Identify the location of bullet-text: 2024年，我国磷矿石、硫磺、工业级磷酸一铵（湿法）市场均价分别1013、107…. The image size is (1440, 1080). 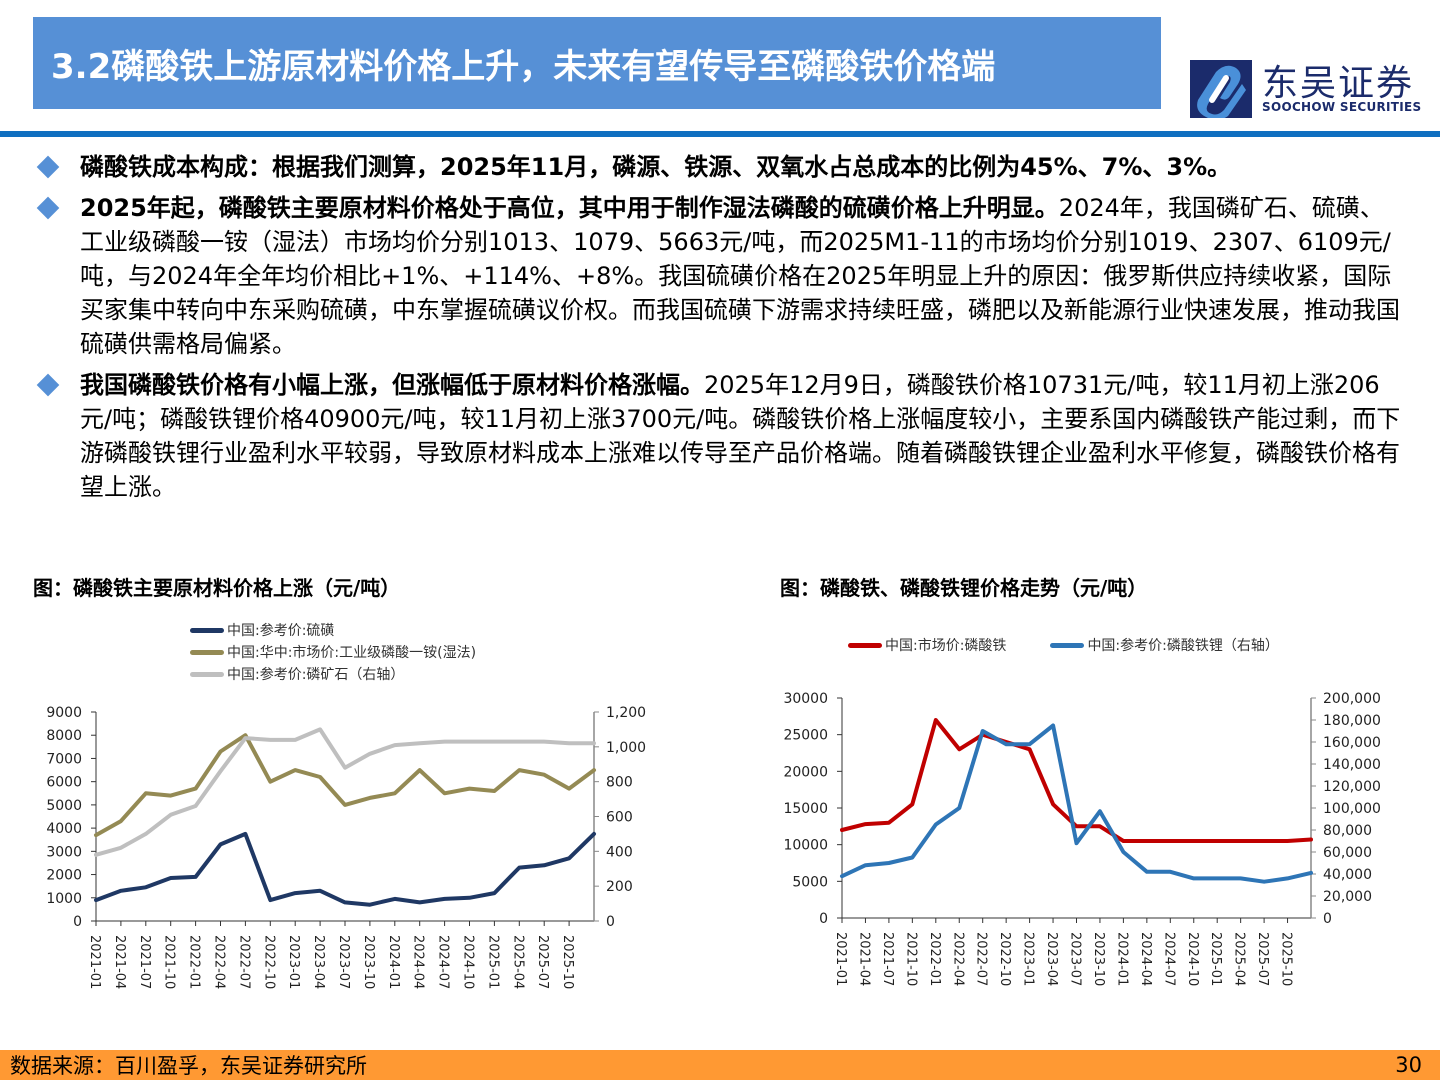
(740, 276).